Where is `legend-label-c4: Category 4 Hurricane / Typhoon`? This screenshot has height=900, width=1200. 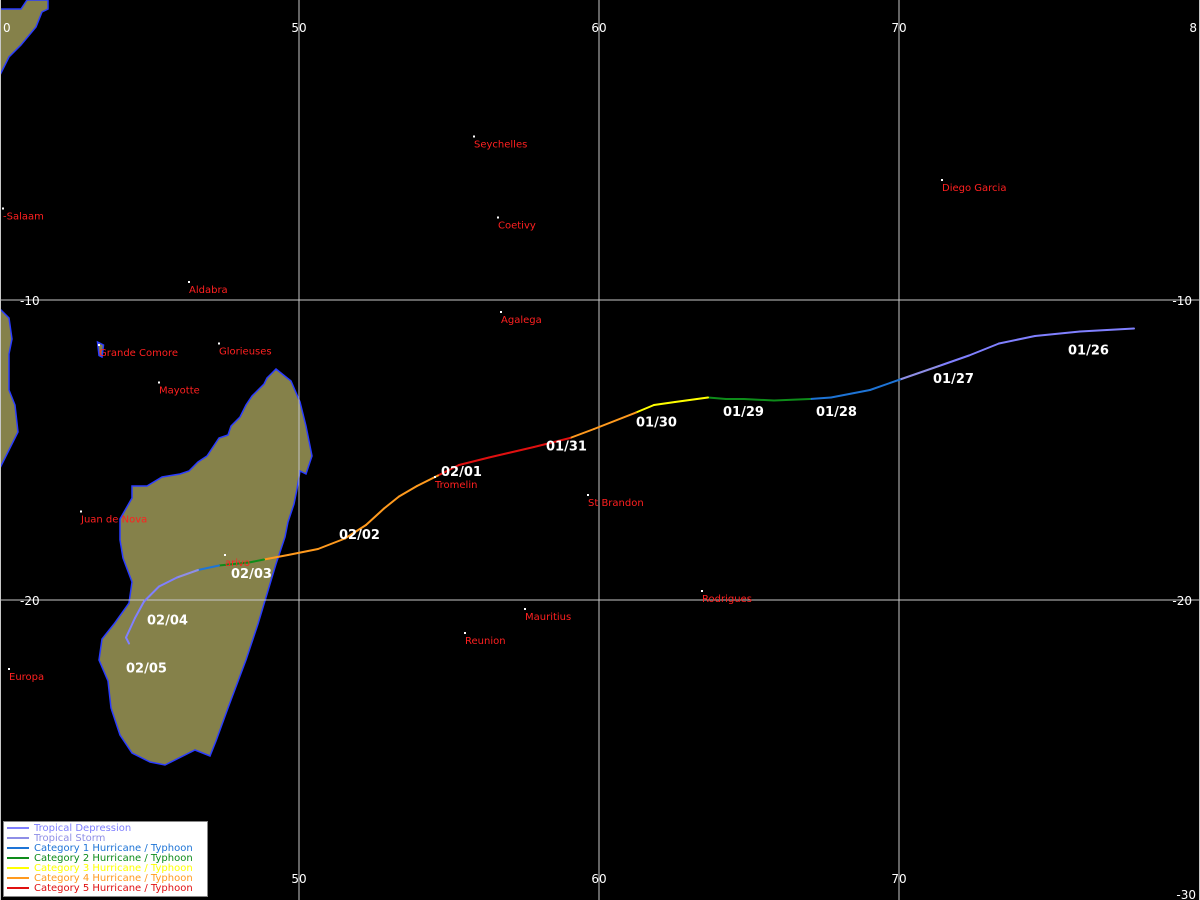 legend-label-c4: Category 4 Hurricane / Typhoon is located at coordinates (113, 878).